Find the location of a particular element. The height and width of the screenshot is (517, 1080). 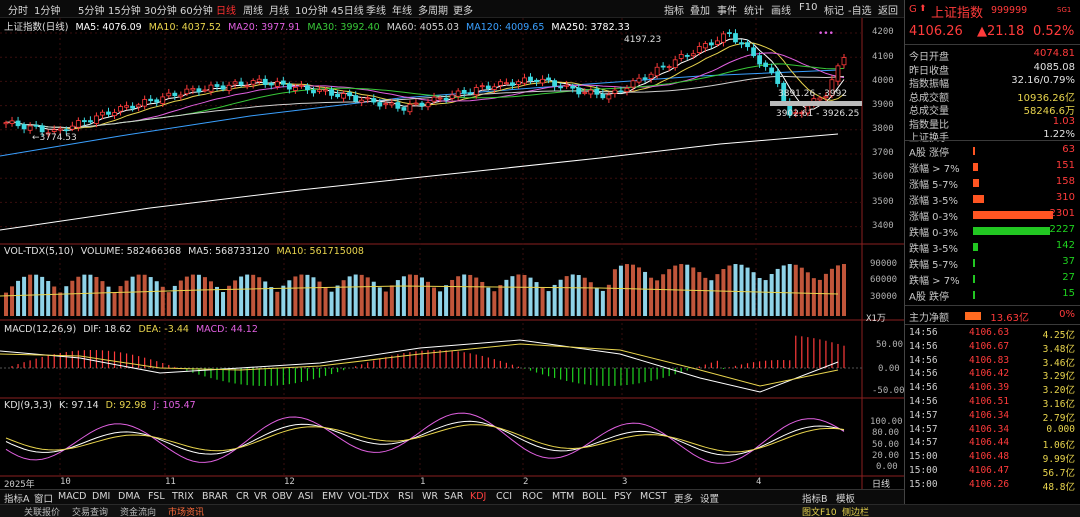

period-intraday: 分时 is located at coordinates (18, 11).